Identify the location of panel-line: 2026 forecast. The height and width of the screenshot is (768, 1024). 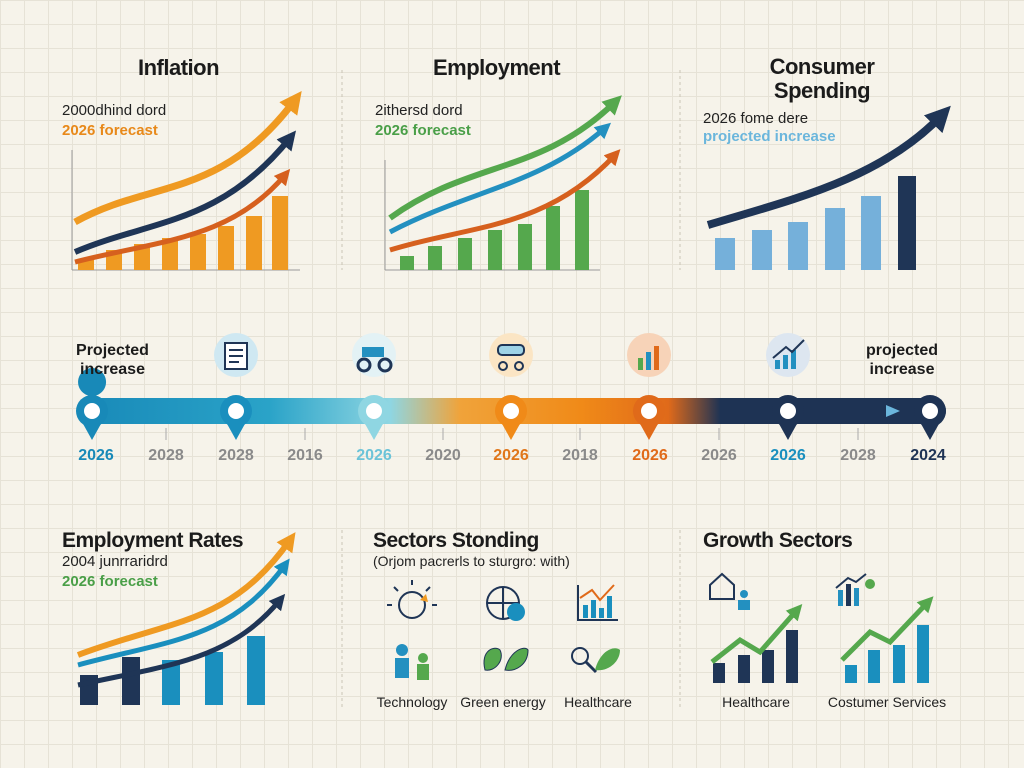
(423, 130).